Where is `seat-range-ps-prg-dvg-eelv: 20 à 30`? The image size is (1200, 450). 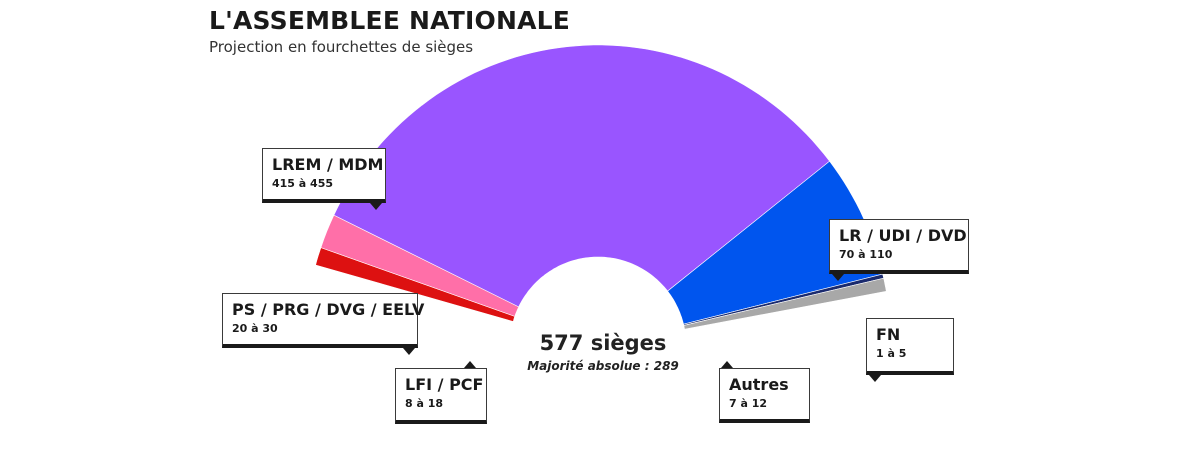
seat-range-ps-prg-dvg-eelv: 20 à 30 is located at coordinates (255, 328).